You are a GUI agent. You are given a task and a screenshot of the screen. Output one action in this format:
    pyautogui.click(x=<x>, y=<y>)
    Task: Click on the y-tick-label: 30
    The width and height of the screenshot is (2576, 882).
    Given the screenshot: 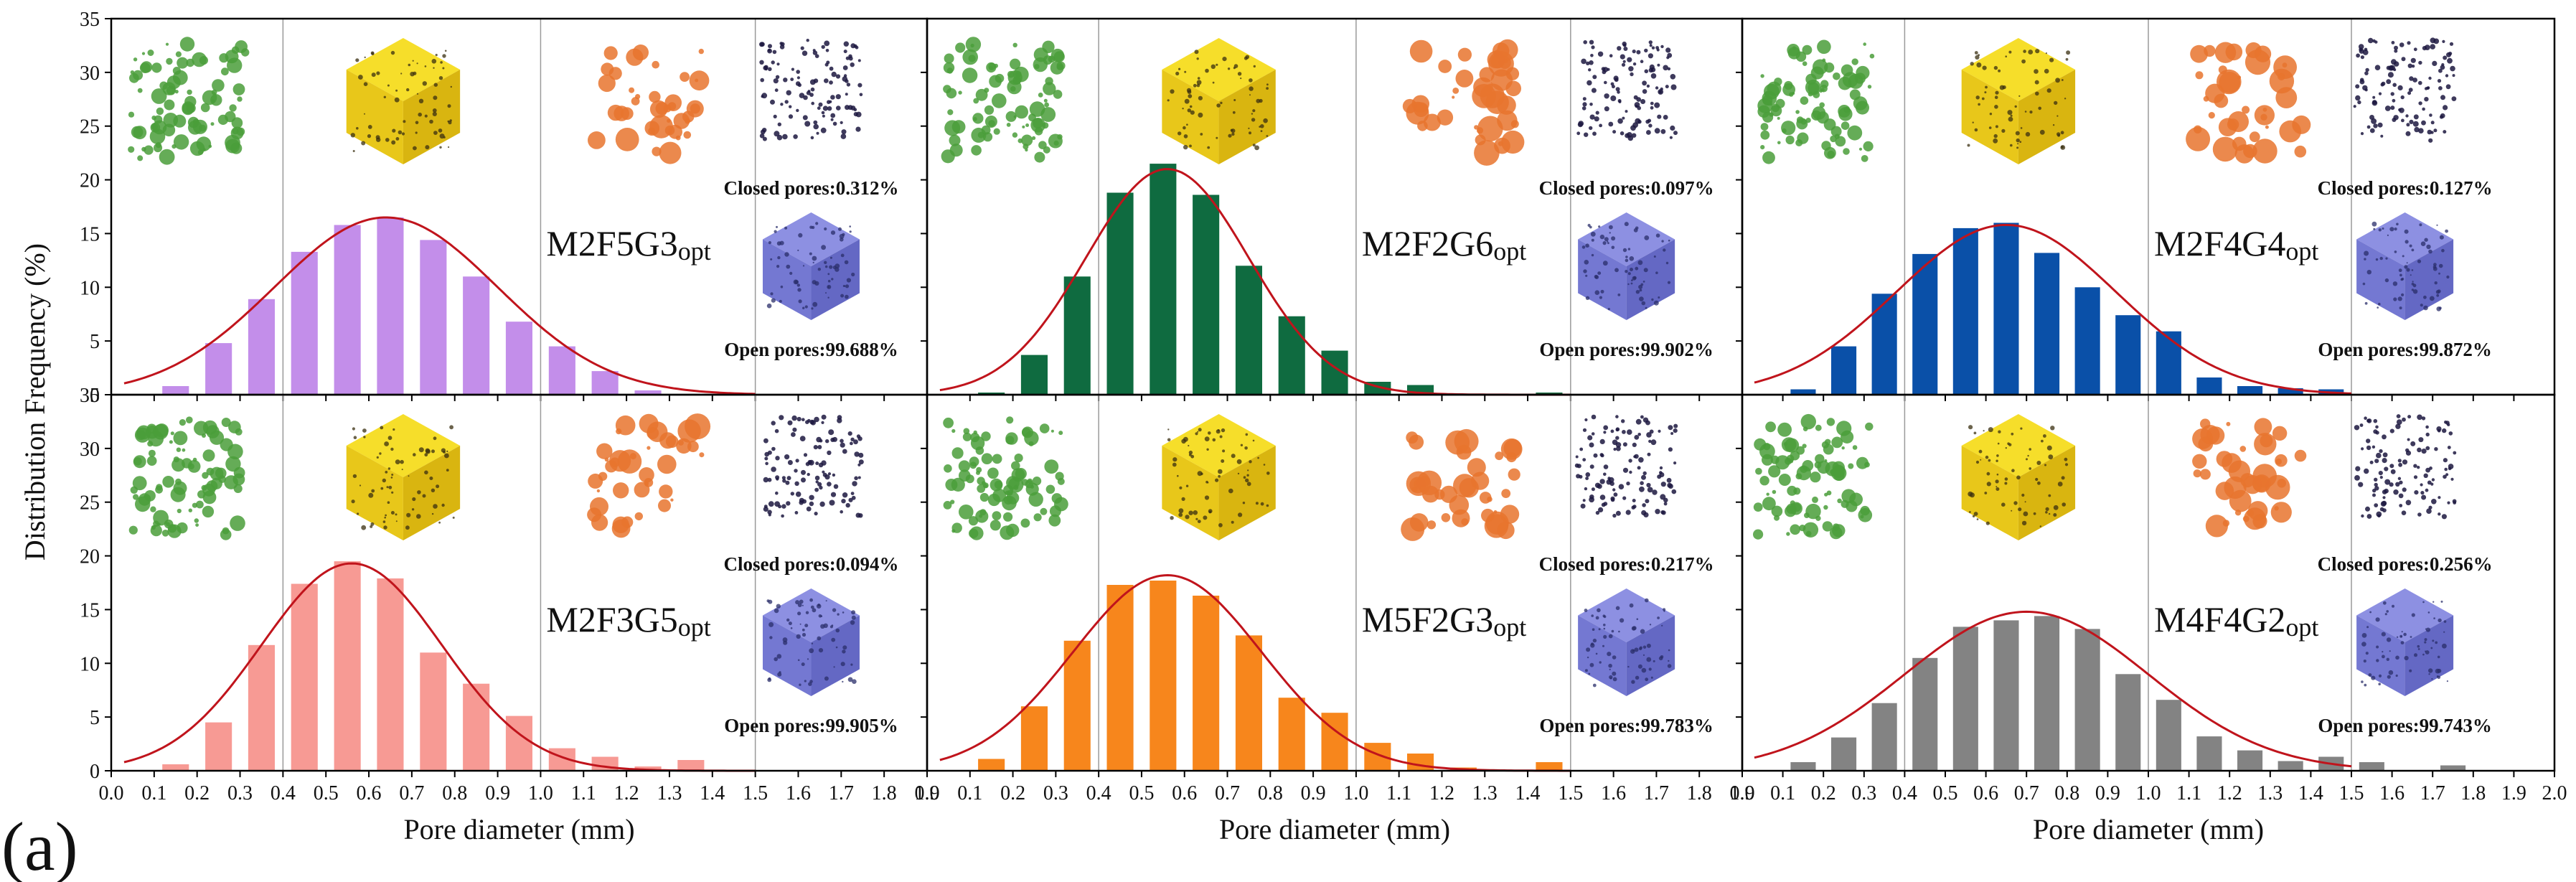 What is the action you would take?
    pyautogui.click(x=90, y=73)
    